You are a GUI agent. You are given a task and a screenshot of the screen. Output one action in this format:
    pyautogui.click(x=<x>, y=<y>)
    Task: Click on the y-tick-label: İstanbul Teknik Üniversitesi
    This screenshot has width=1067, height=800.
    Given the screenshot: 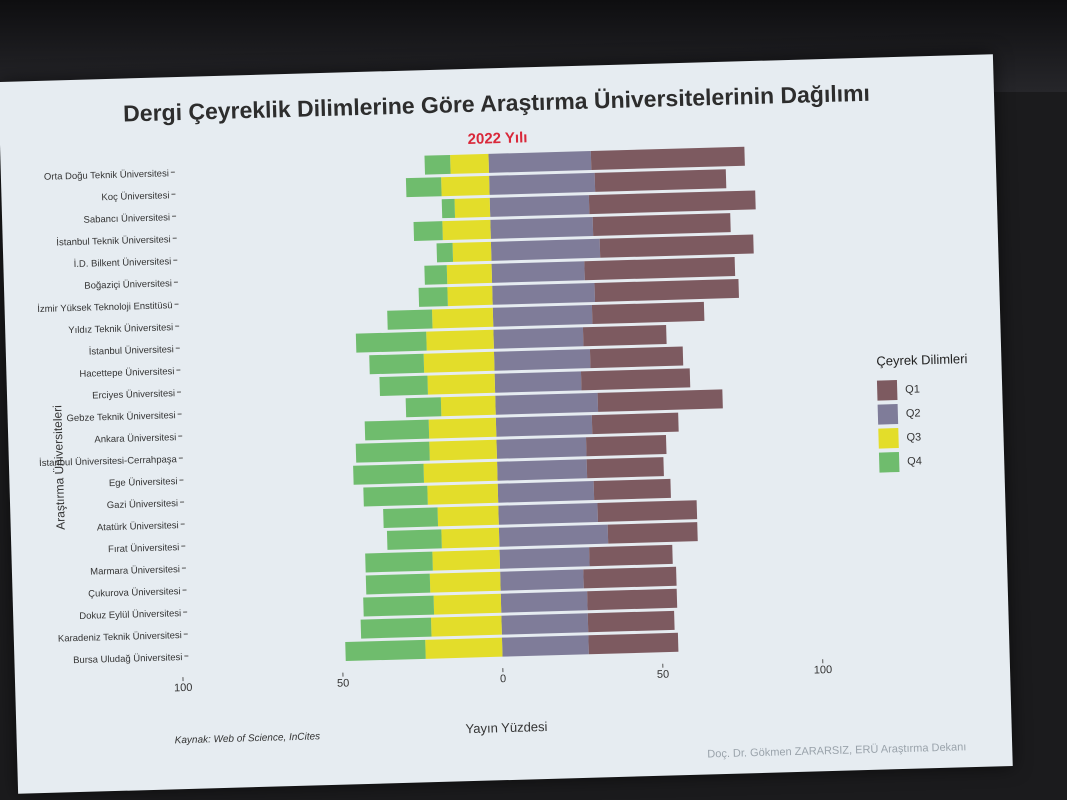 What is the action you would take?
    pyautogui.click(x=113, y=241)
    